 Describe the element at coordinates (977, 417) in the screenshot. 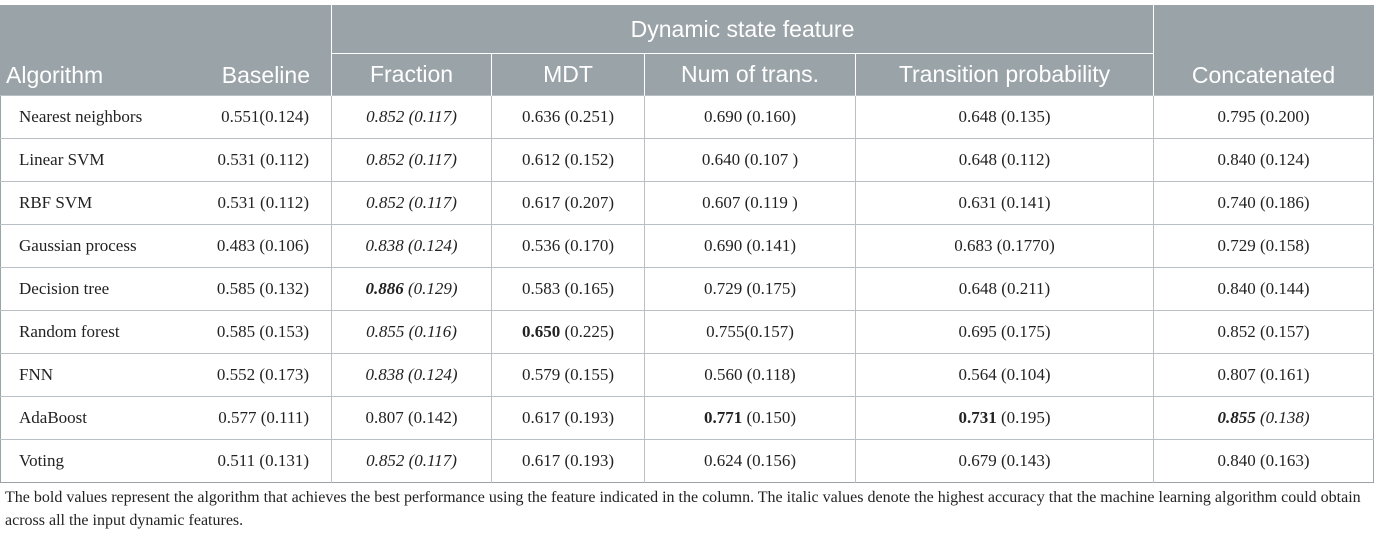

I see `best-value: 0.731` at that location.